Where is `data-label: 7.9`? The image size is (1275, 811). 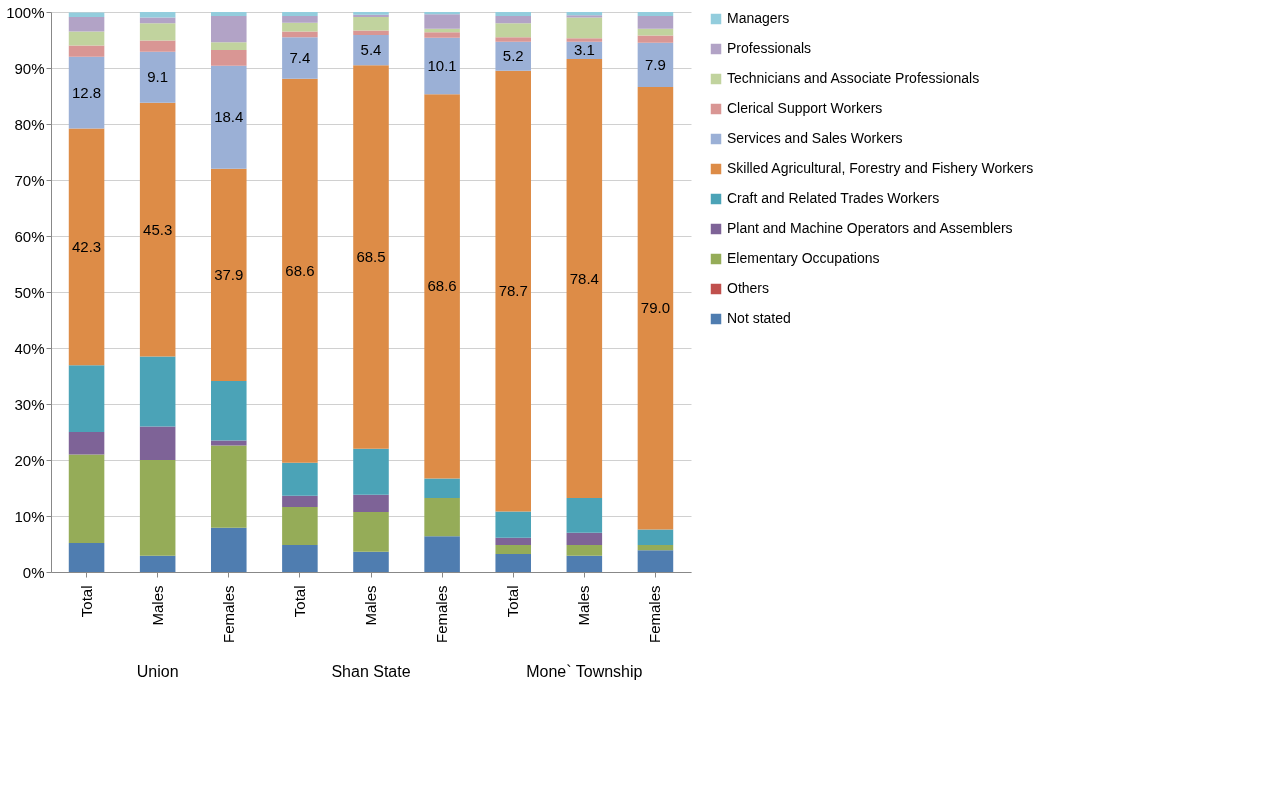
data-label: 7.9 is located at coordinates (655, 64).